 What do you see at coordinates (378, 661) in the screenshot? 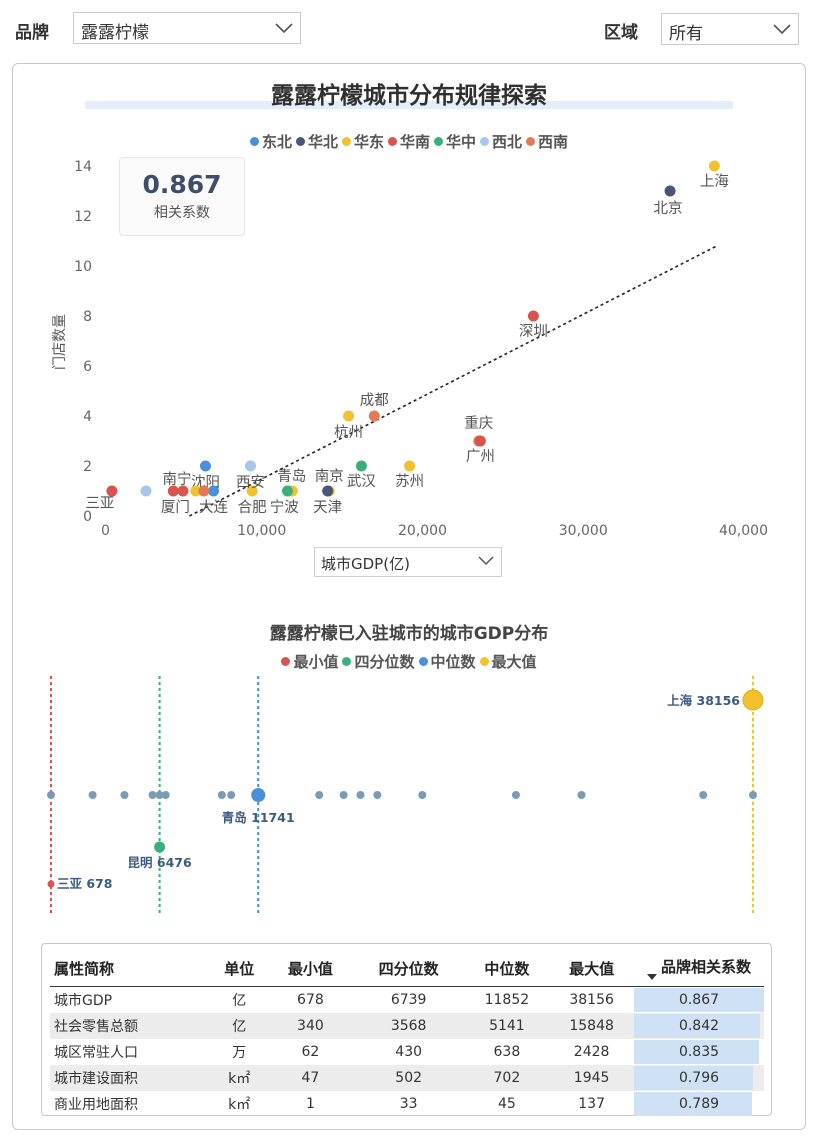
I see `legend-item: 四分位数` at bounding box center [378, 661].